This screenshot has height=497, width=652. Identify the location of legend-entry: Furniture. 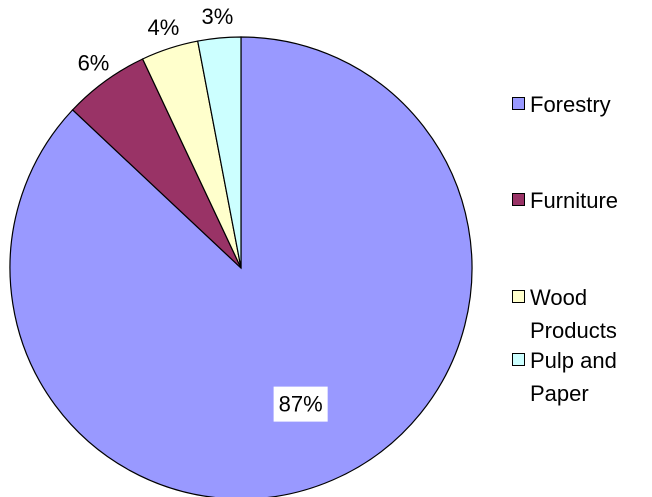
(579, 200).